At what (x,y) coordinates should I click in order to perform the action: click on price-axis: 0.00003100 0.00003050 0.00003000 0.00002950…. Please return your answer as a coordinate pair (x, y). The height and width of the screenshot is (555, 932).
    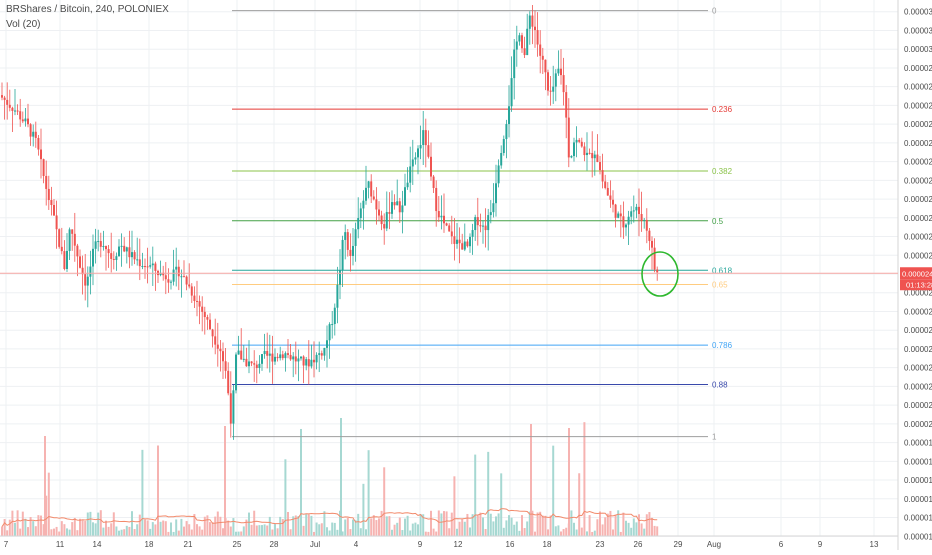
    Looking at the image, I should click on (914, 275).